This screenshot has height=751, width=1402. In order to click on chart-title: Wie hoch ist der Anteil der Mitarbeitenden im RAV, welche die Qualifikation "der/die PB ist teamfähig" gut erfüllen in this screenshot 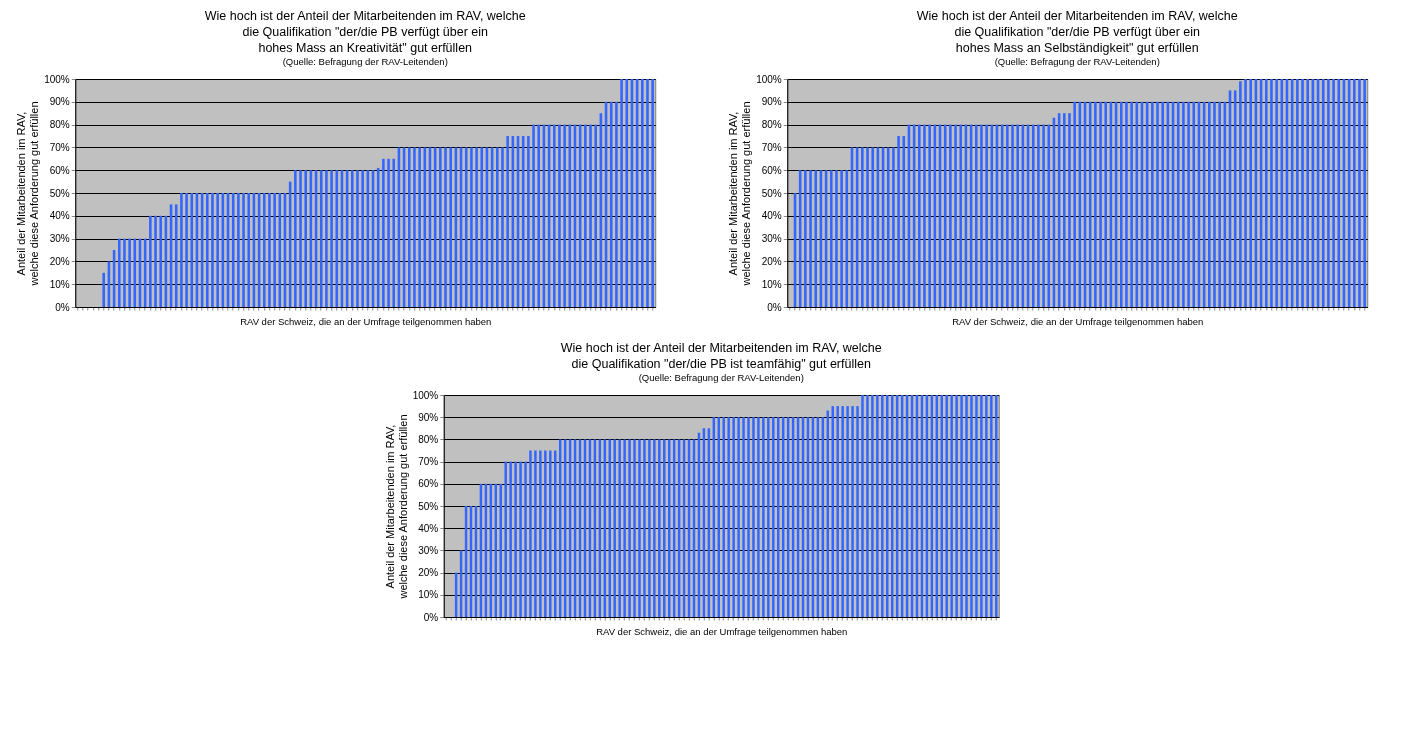, I will do `click(721, 356)`.